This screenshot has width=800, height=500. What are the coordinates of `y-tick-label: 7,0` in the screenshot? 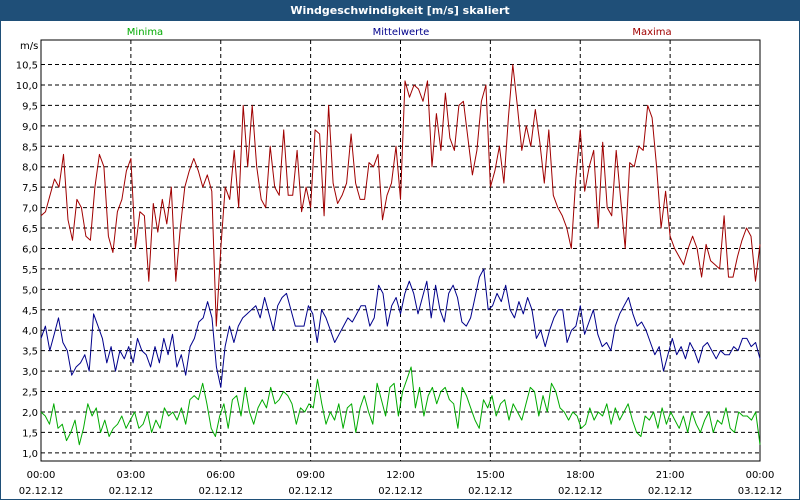 It's located at (30, 209).